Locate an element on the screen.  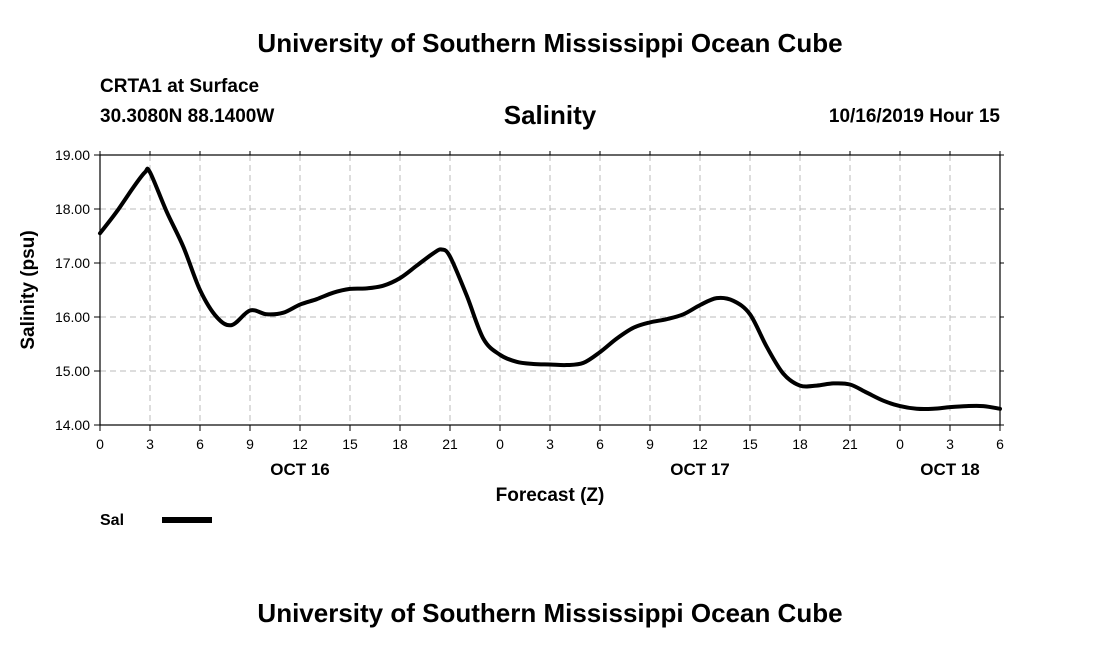
date-label: OCT 16 is located at coordinates (300, 469).